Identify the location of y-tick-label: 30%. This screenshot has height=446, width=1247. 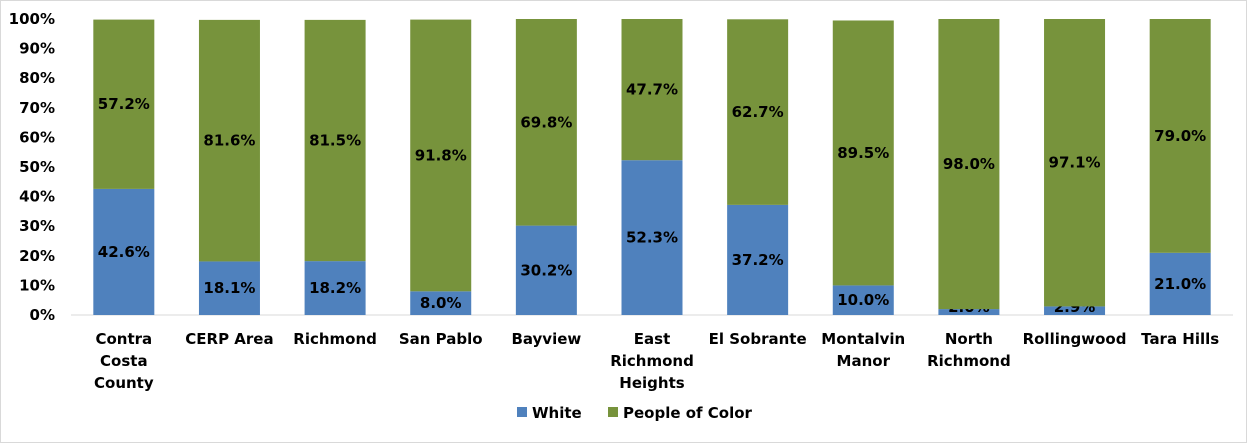
(37, 226).